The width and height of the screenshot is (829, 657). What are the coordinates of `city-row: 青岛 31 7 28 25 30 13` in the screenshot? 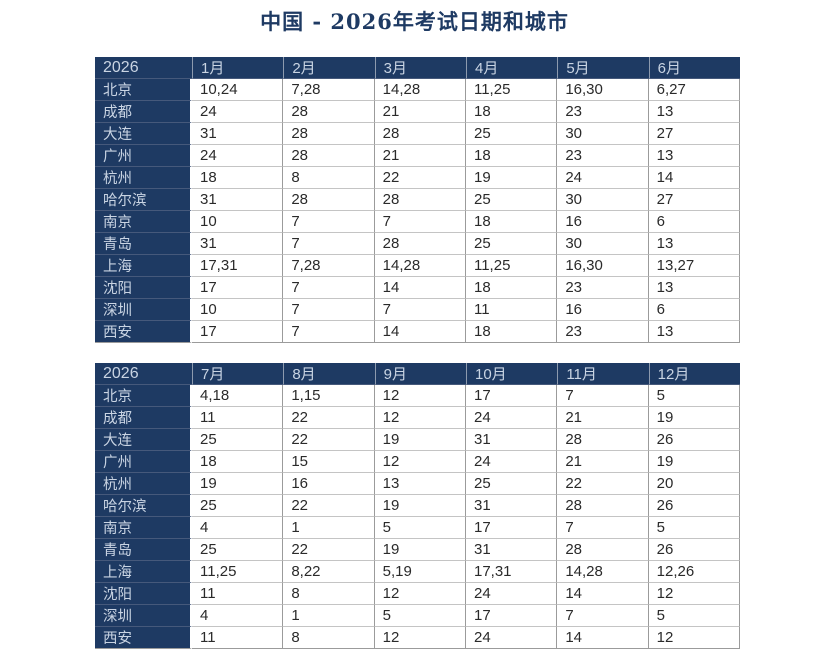 It's located at (417, 244).